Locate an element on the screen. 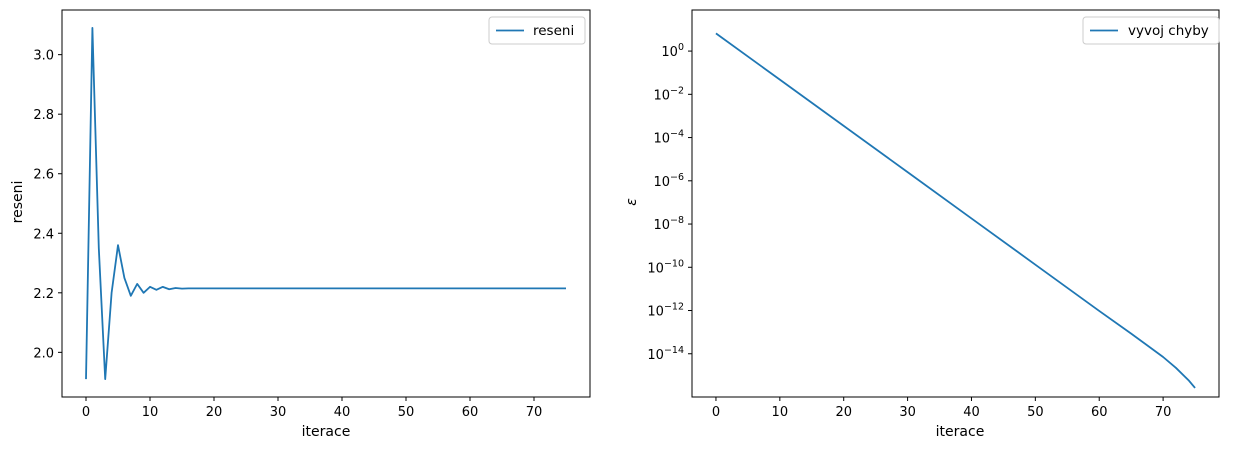 The height and width of the screenshot is (452, 1233). right-y-axis-label: ε is located at coordinates (632, 202).